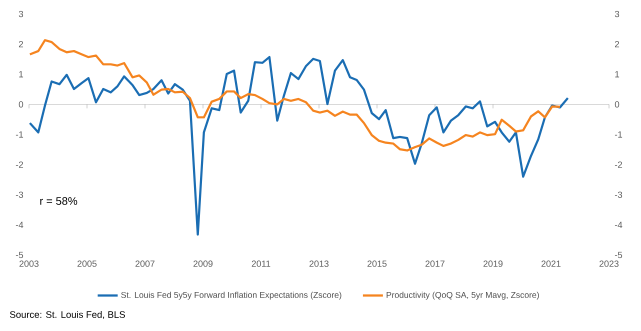  Describe the element at coordinates (20, 225) in the screenshot. I see `y-tick-label: -4` at that location.